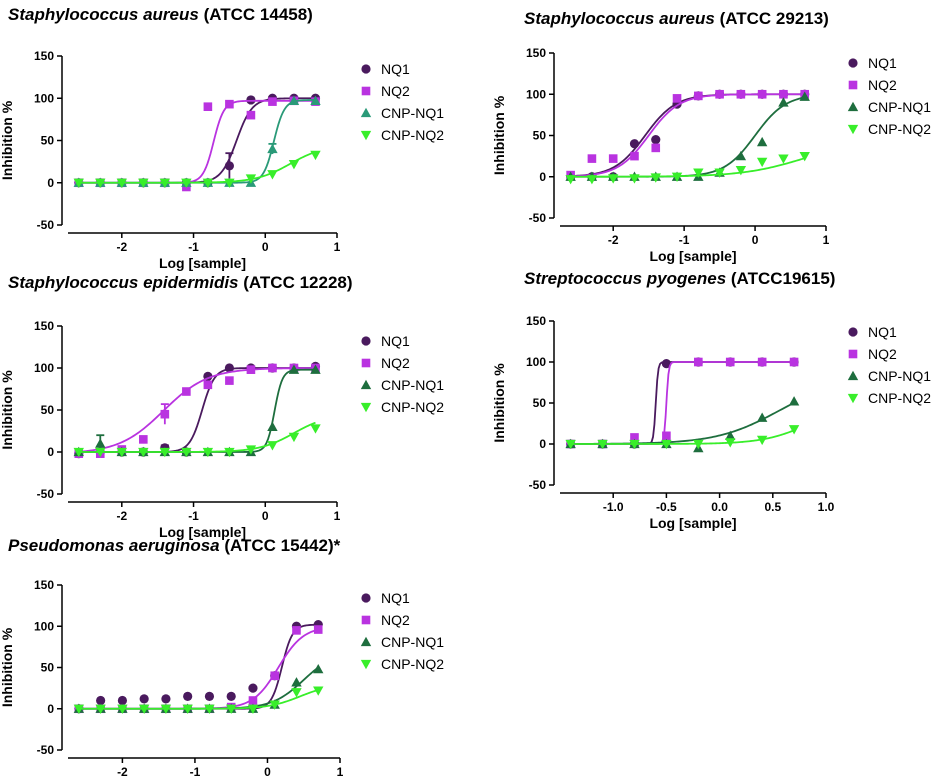 This screenshot has width=941, height=782. What do you see at coordinates (198, 667) in the screenshot?
I see `series-nq1` at bounding box center [198, 667].